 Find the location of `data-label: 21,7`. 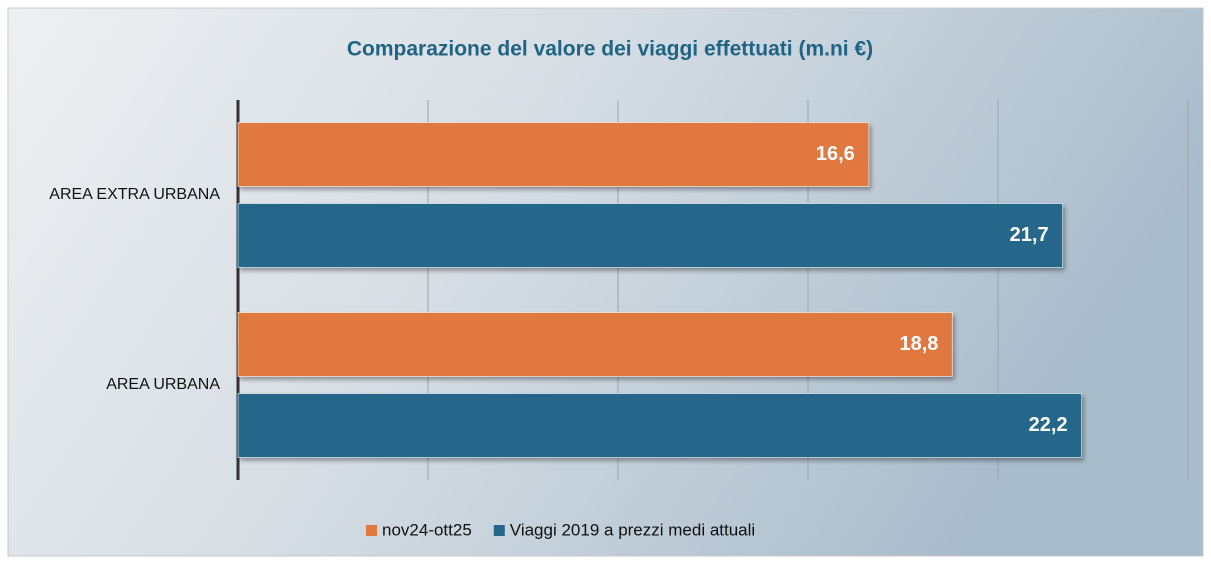

data-label: 21,7 is located at coordinates (1029, 235).